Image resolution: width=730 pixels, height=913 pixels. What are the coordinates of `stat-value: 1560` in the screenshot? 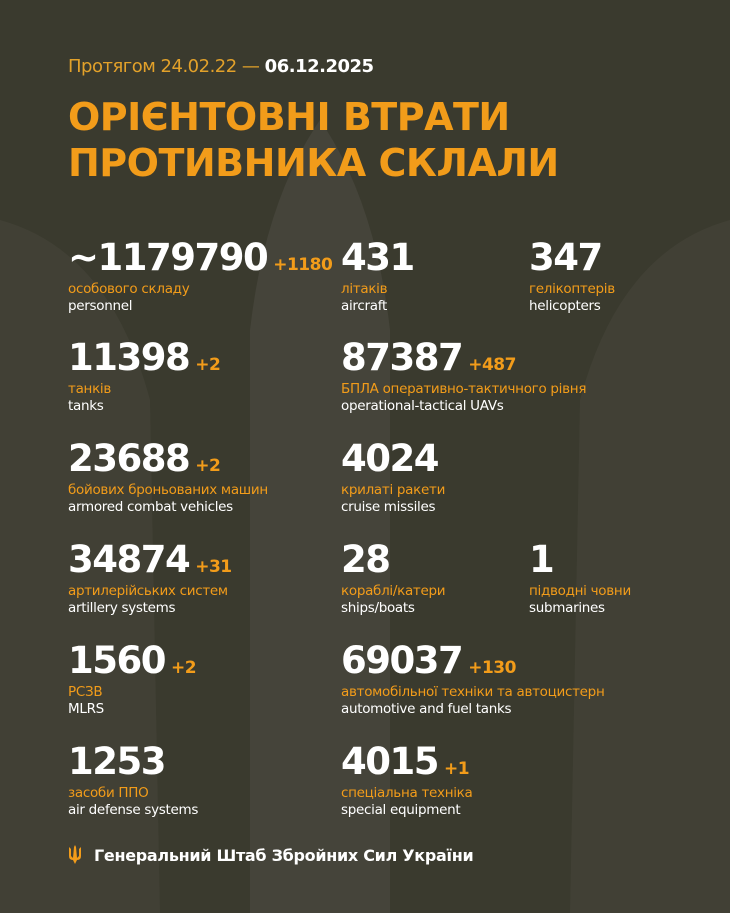 It's located at (117, 660).